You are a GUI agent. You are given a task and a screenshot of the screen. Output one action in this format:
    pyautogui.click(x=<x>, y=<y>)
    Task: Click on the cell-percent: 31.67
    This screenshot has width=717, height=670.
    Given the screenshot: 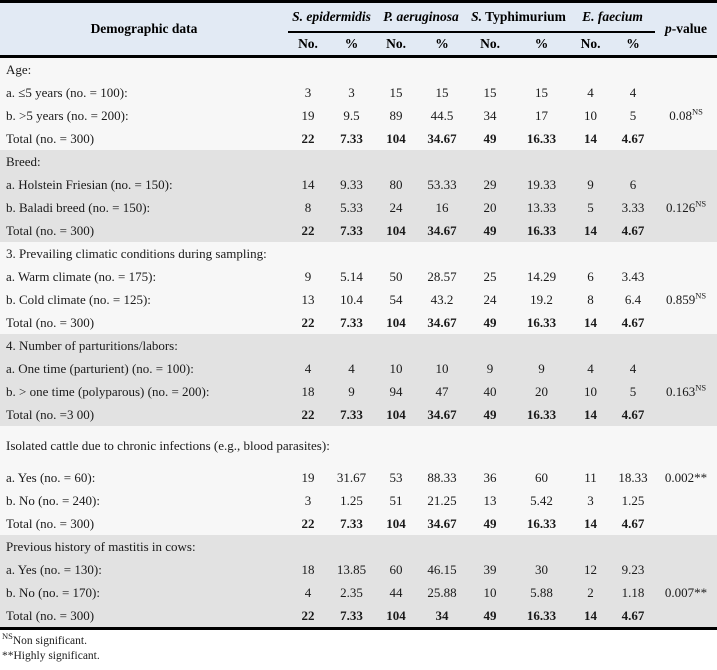 What is the action you would take?
    pyautogui.click(x=351, y=477)
    